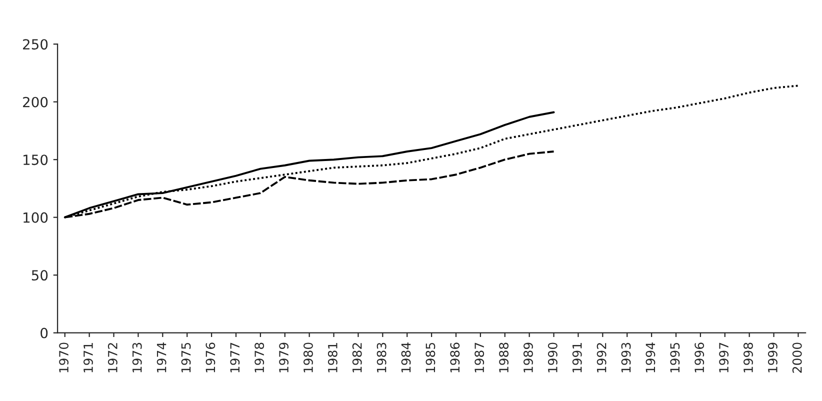  What do you see at coordinates (699, 357) in the screenshot?
I see `x-tick-label: 1996` at bounding box center [699, 357].